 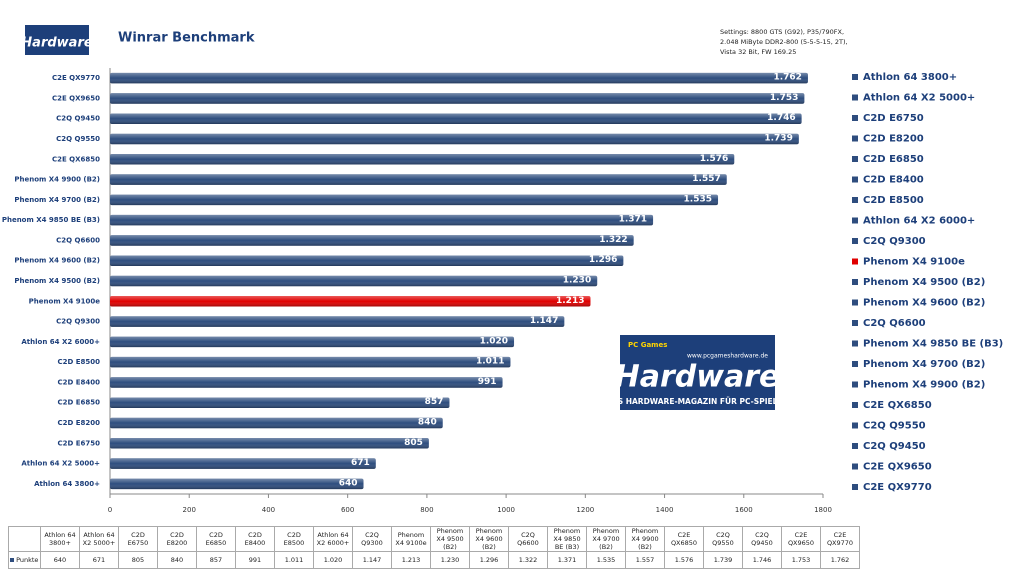 I want to click on table-cell: 1.296, so click(x=489, y=560).